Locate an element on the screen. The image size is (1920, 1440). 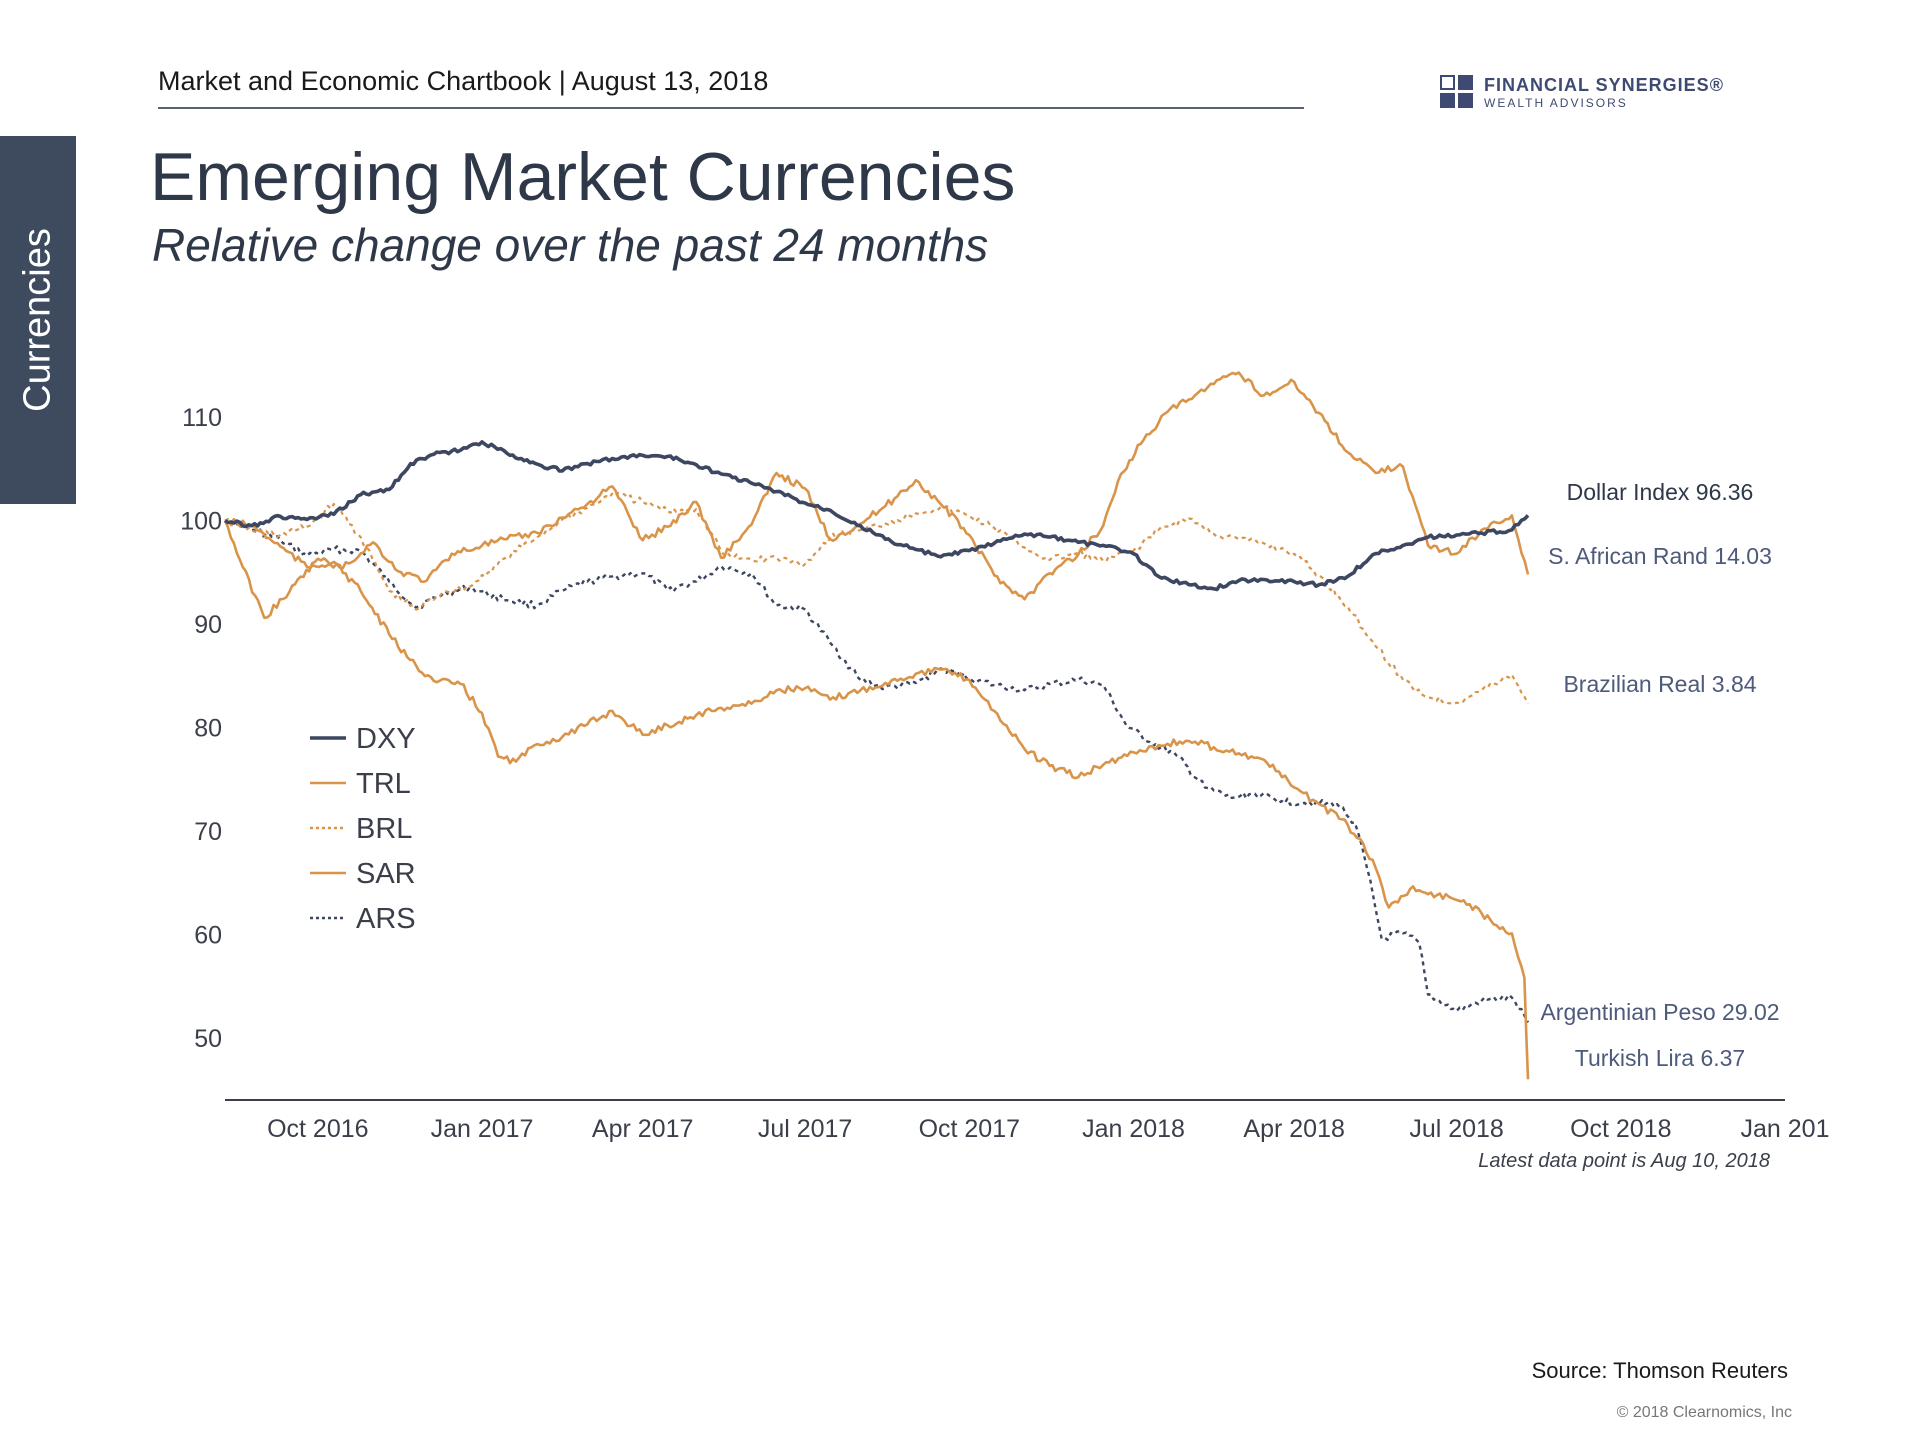
end-label-dxy: Dollar Index 96.36 is located at coordinates (1660, 492).